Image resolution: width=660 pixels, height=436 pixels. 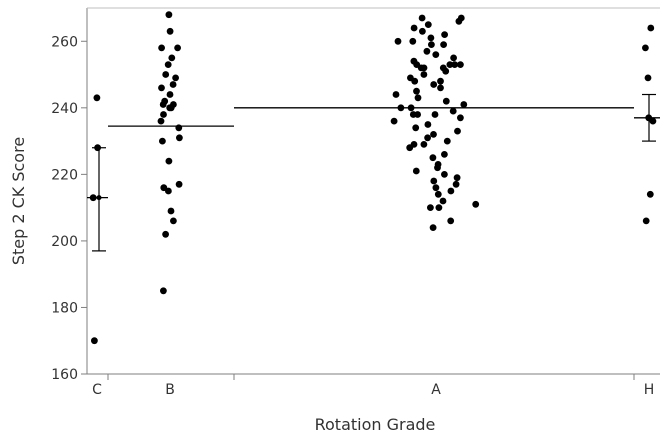 I want to click on x-tick-label: A, so click(x=436, y=390).